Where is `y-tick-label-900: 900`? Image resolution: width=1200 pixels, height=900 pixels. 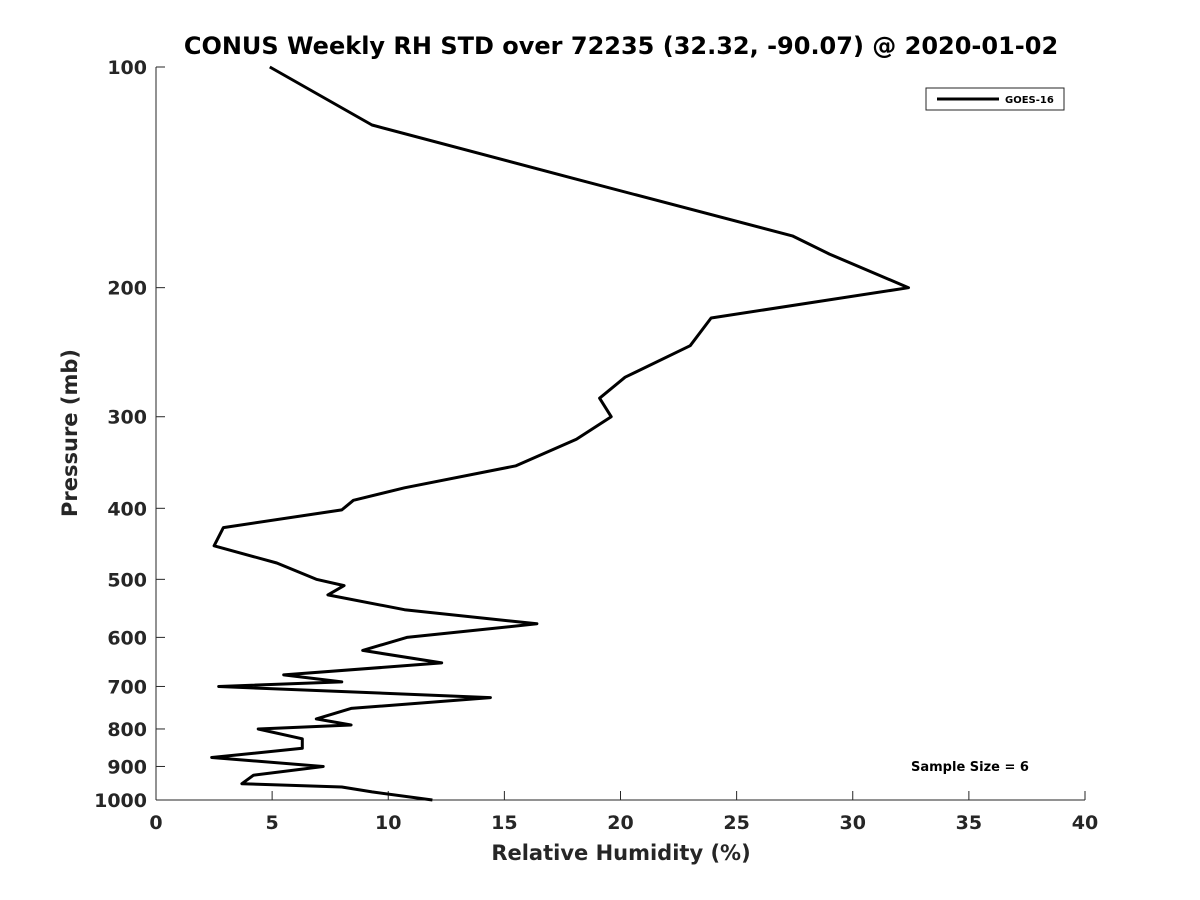
y-tick-label-900: 900 is located at coordinates (127, 767).